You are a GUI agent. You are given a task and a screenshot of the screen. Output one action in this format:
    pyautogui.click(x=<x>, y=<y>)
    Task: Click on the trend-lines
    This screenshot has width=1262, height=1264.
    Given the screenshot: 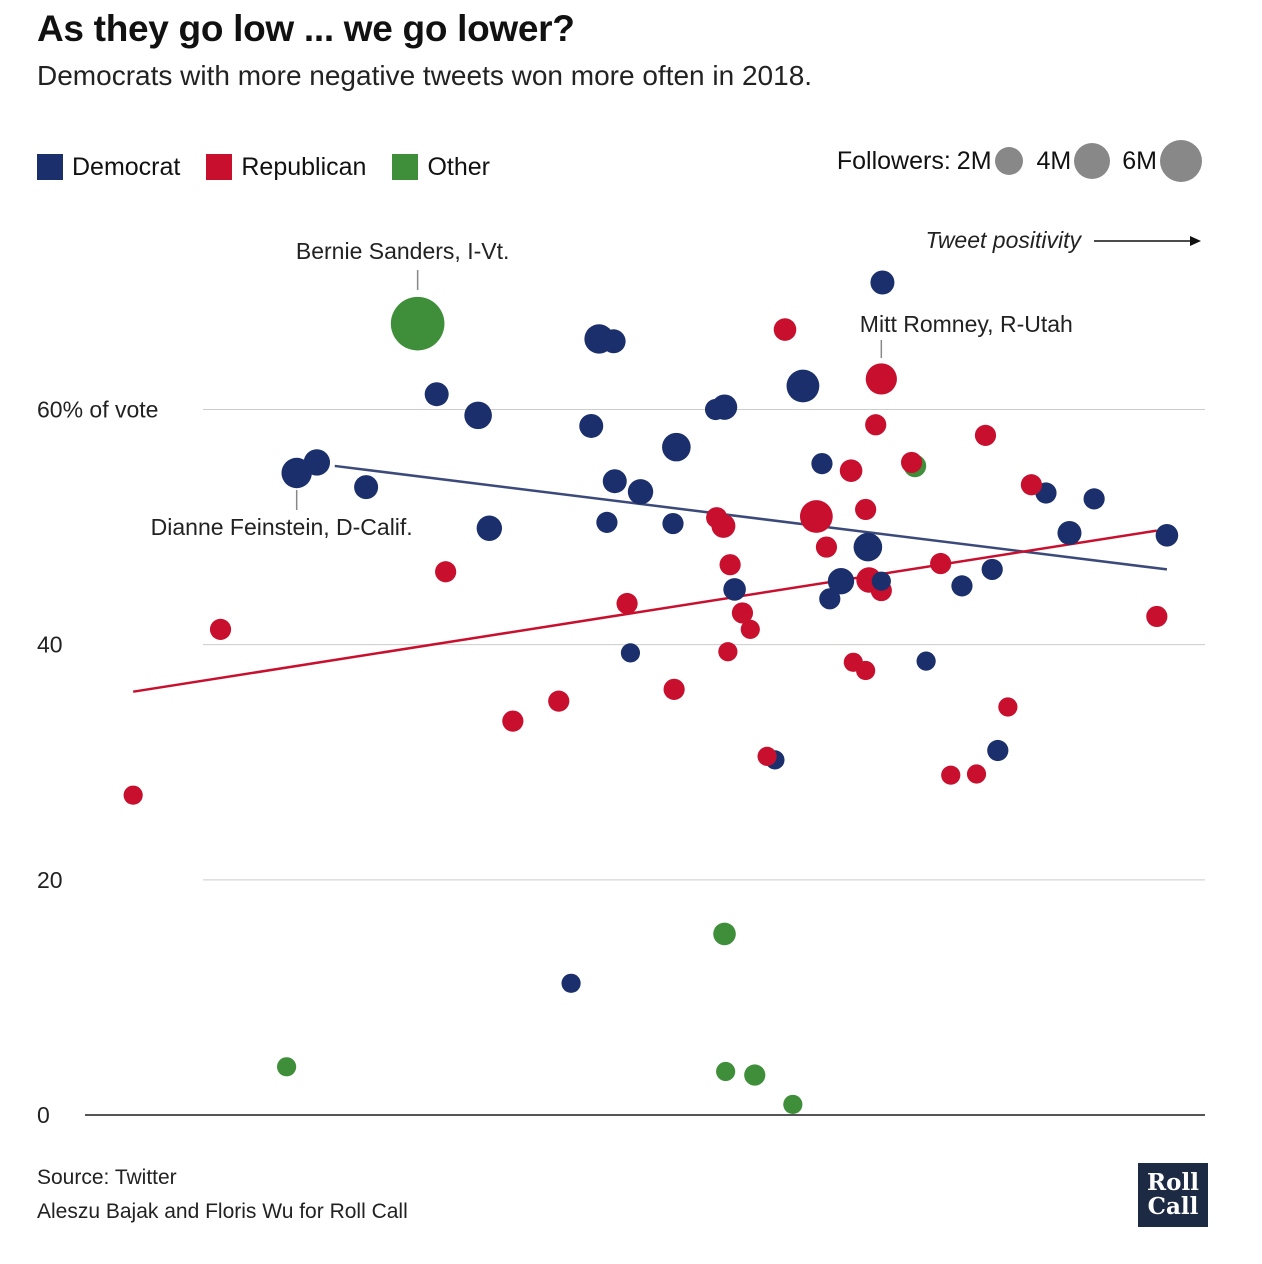 What is the action you would take?
    pyautogui.click(x=650, y=578)
    